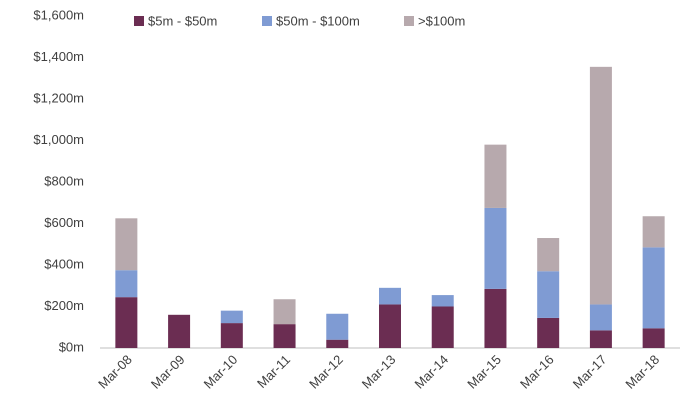 The width and height of the screenshot is (681, 414). What do you see at coordinates (432, 372) in the screenshot?
I see `x-tick-label: Mar-14` at bounding box center [432, 372].